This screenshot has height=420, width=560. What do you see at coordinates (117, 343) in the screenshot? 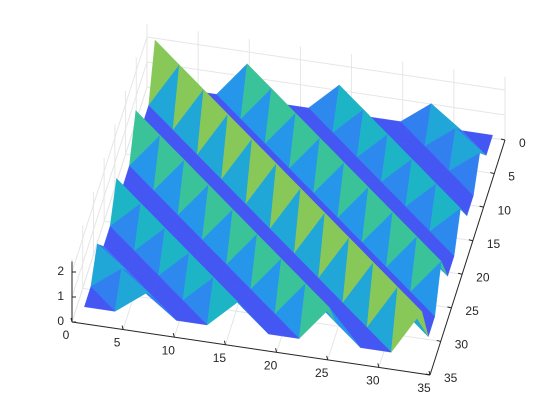
I see `x-tick-label: 5` at bounding box center [117, 343].